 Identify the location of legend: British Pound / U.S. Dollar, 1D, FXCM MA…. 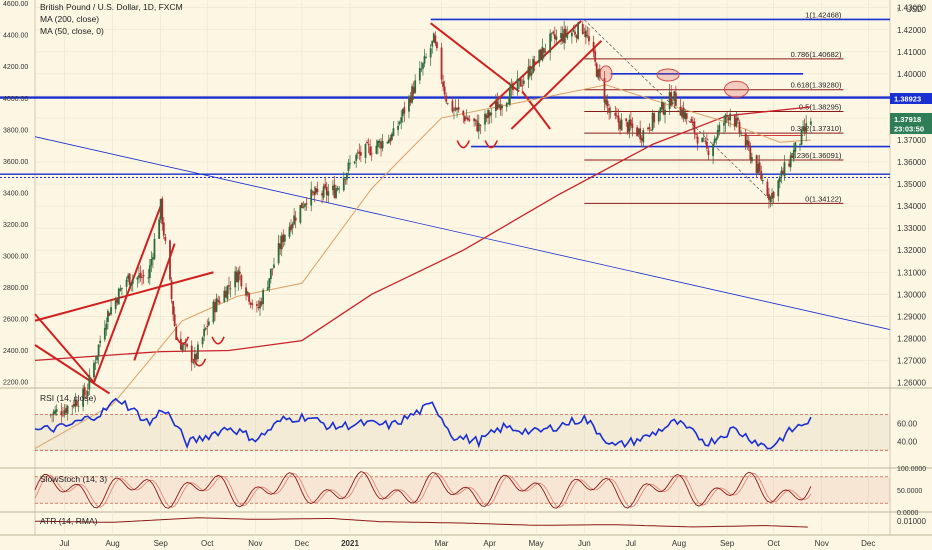
(111, 264).